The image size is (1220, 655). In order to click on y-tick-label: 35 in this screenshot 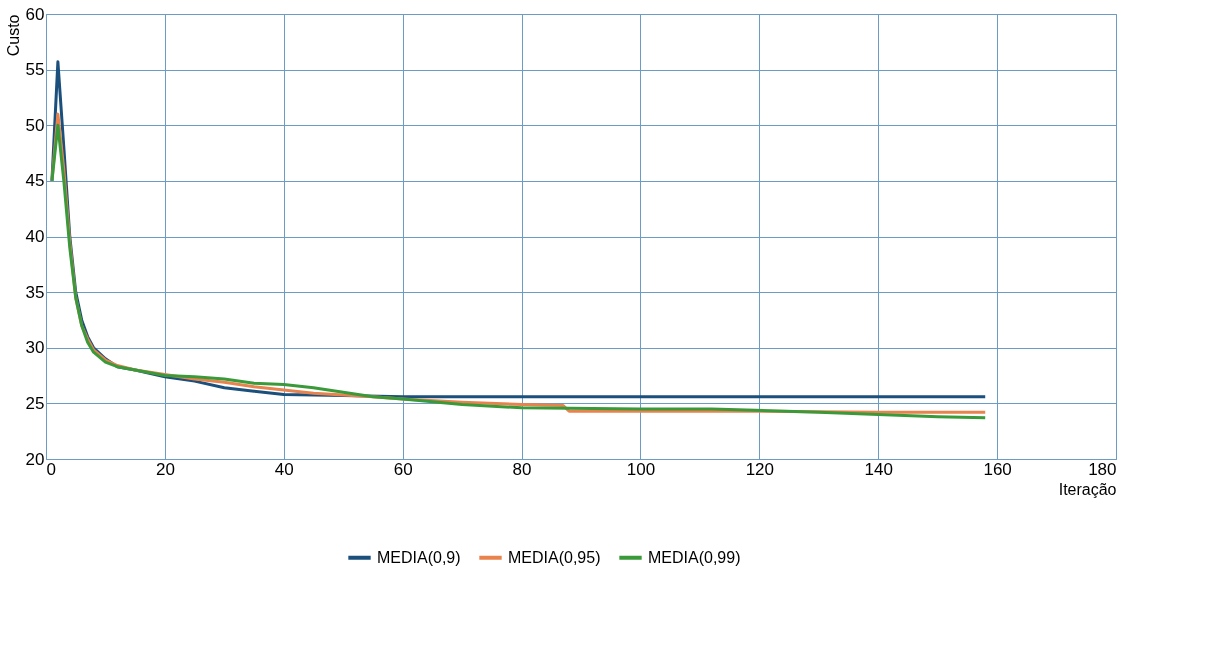, I will do `click(35, 292)`.